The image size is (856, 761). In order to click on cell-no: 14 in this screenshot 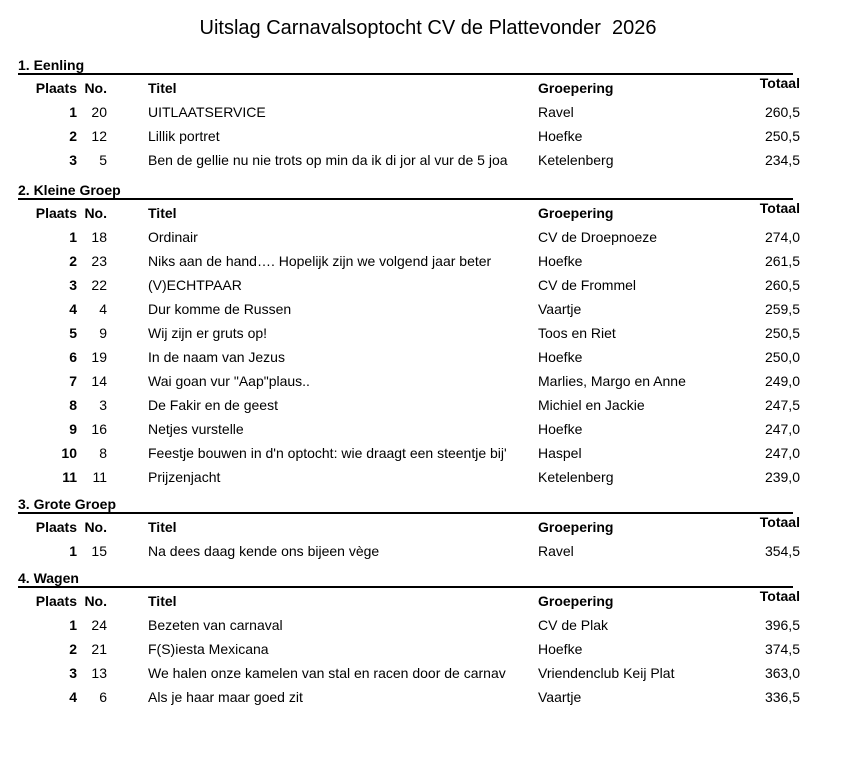, I will do `click(99, 381)`.